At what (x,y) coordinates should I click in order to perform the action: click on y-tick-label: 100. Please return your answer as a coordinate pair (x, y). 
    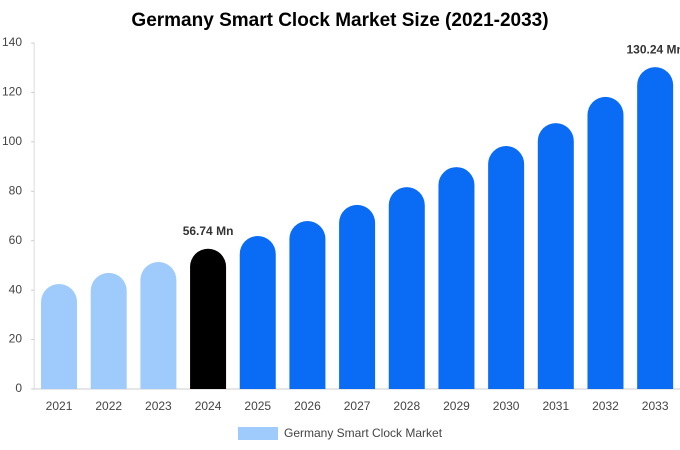
    Looking at the image, I should click on (12, 141).